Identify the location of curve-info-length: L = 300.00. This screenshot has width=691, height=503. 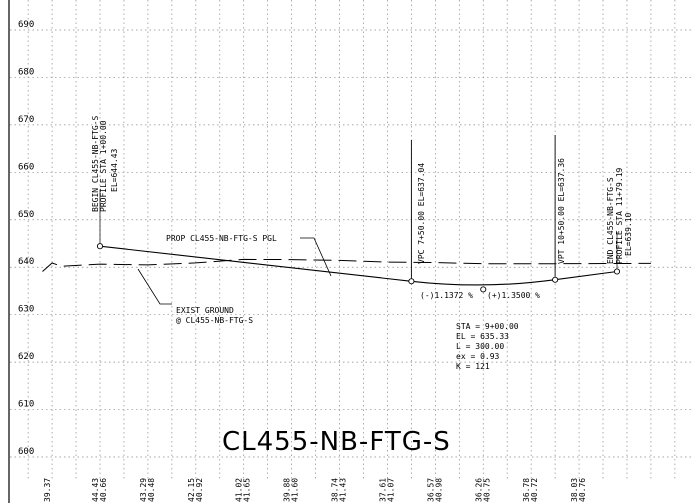
(480, 346).